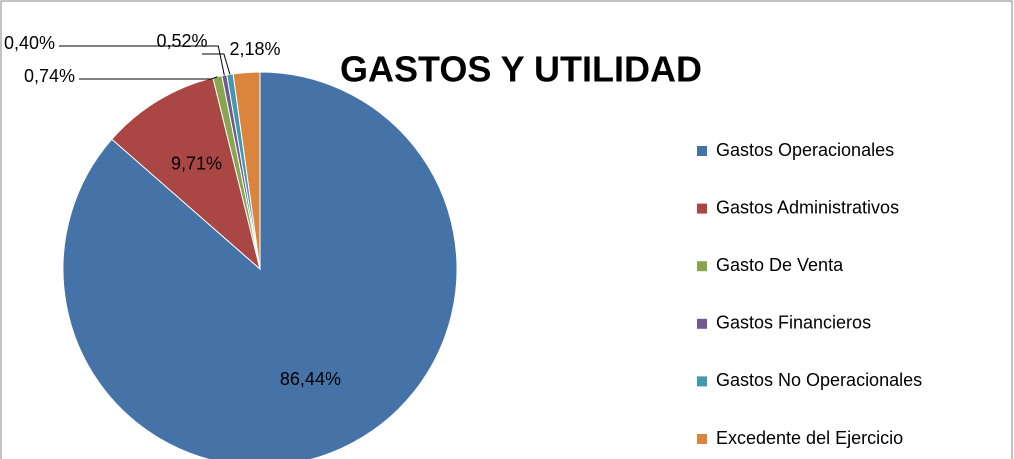 This screenshot has width=1014, height=459. What do you see at coordinates (521, 69) in the screenshot?
I see `chart-title: GASTOS Y UTILIDAD` at bounding box center [521, 69].